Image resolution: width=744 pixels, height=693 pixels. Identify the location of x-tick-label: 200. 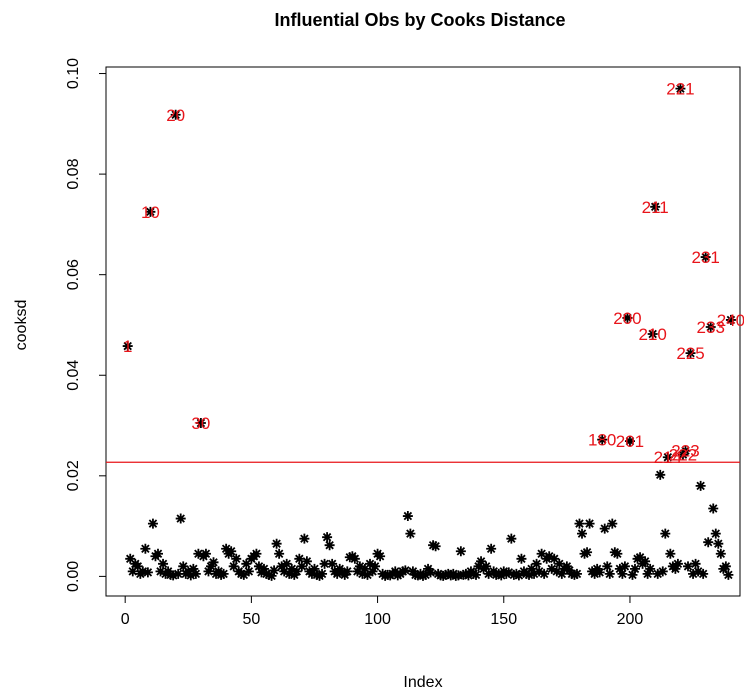
(630, 619).